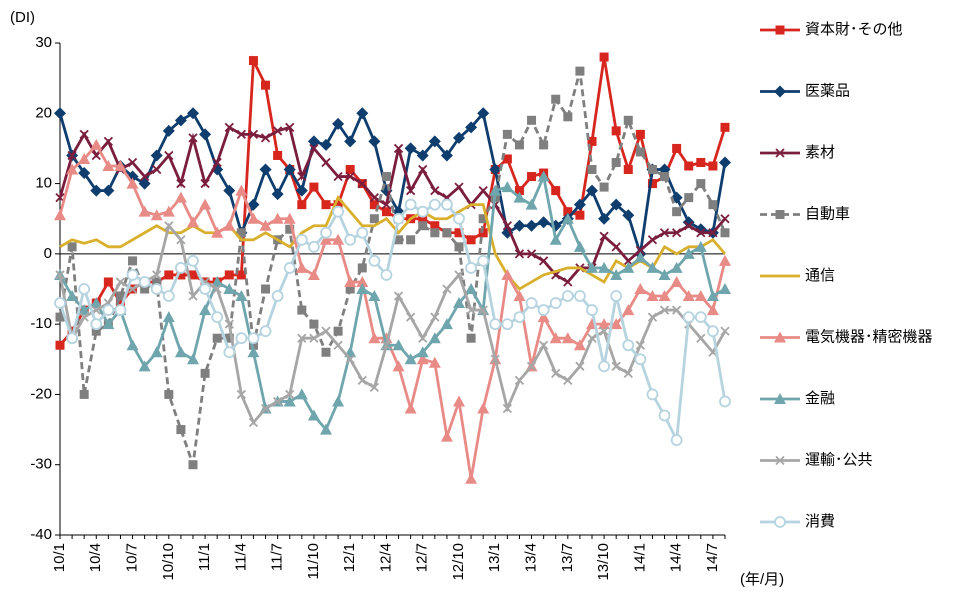 The height and width of the screenshot is (596, 968). I want to click on y-tick-label: -40, so click(41, 534).